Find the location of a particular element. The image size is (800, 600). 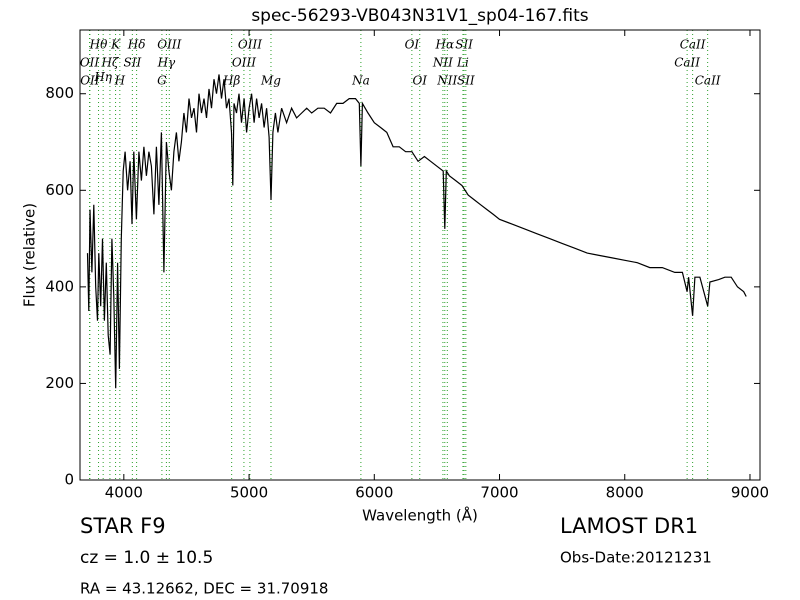

x-tick-label: 8000 is located at coordinates (625, 493).